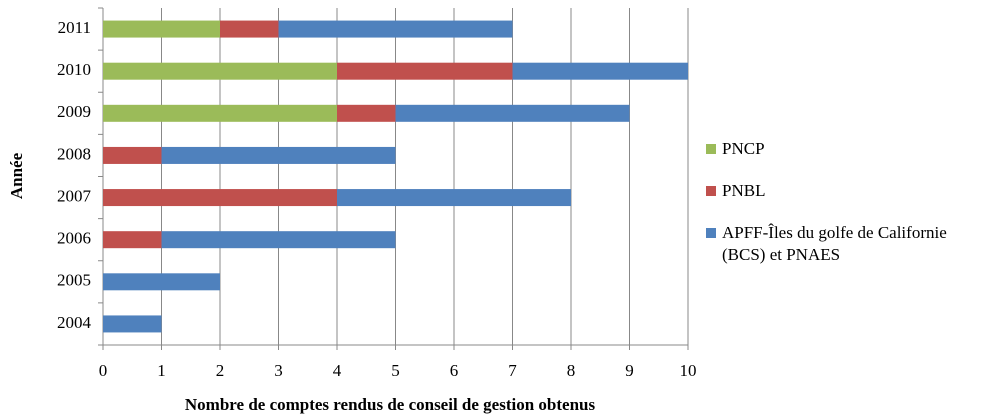 Image resolution: width=1000 pixels, height=418 pixels. What do you see at coordinates (74, 195) in the screenshot?
I see `y-tick-label: 2007` at bounding box center [74, 195].